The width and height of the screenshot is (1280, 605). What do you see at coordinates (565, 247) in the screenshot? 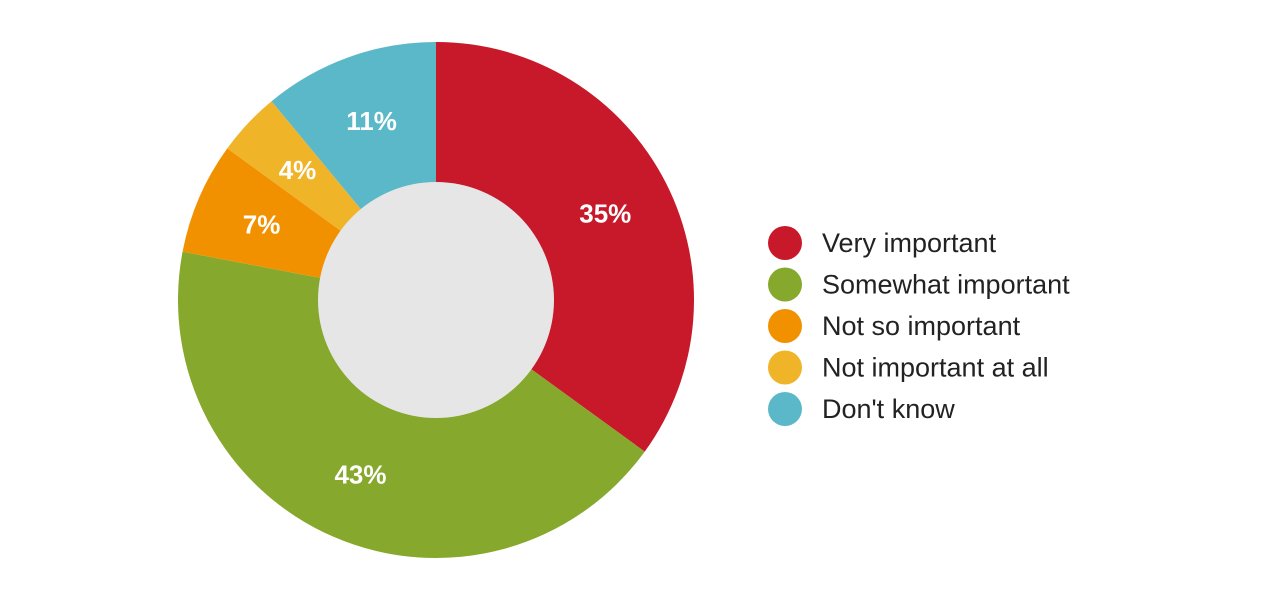
I see `slice-very-important` at bounding box center [565, 247].